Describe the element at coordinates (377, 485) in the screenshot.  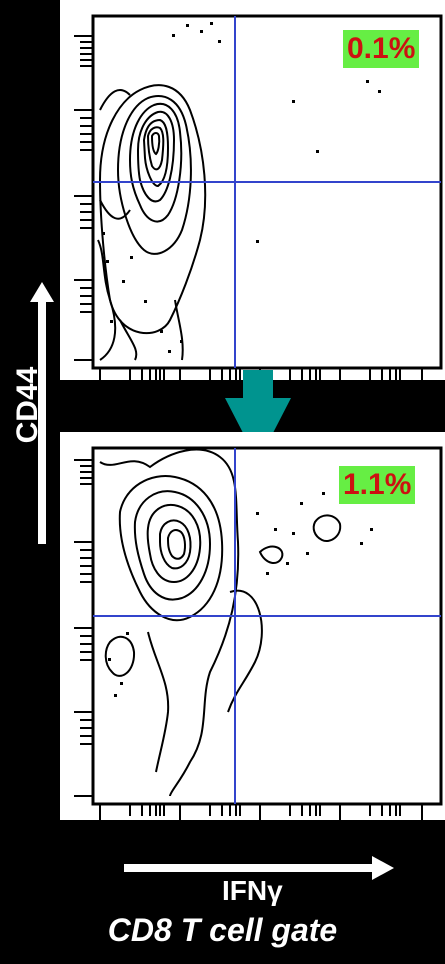
I see `bottom-percent-badge: 1.1%` at that location.